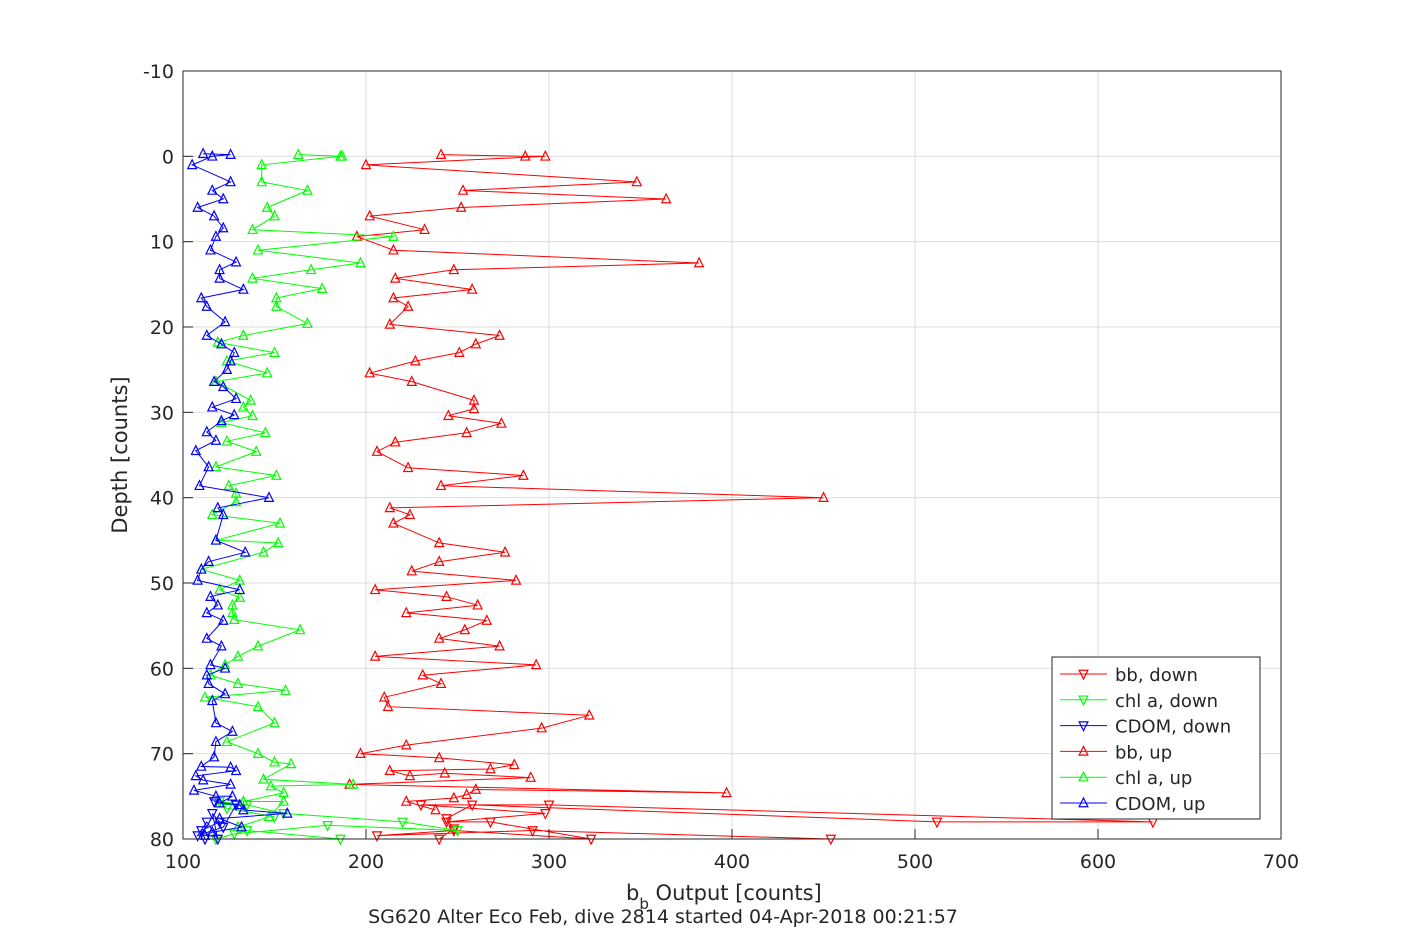  What do you see at coordinates (162, 755) in the screenshot?
I see `y-tick-label: 70` at bounding box center [162, 755].